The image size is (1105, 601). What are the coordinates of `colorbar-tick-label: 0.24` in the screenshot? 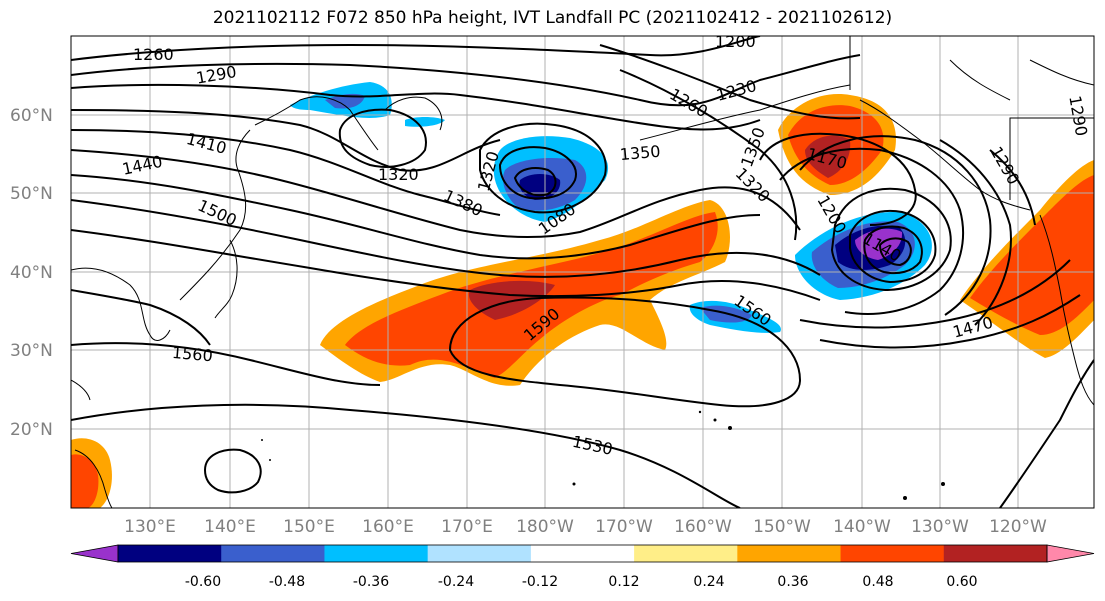 It's located at (708, 582).